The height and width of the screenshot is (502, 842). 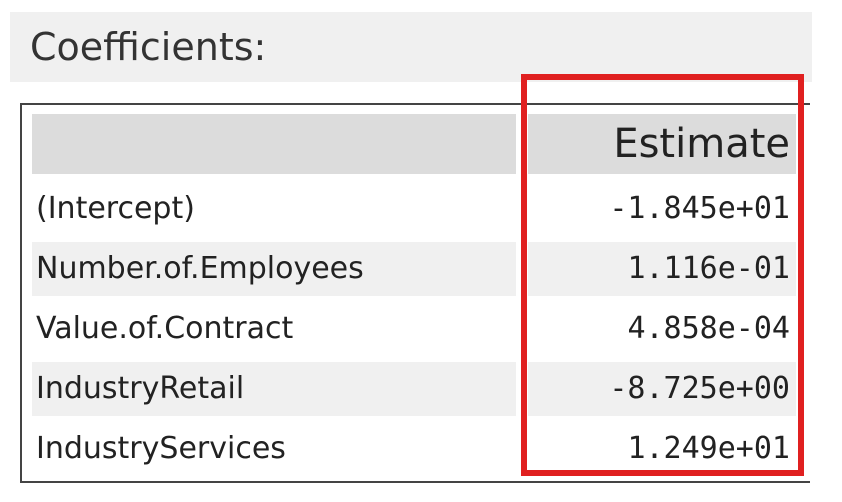 What do you see at coordinates (115, 208) in the screenshot?
I see `coefficient-name: (Intercept)` at bounding box center [115, 208].